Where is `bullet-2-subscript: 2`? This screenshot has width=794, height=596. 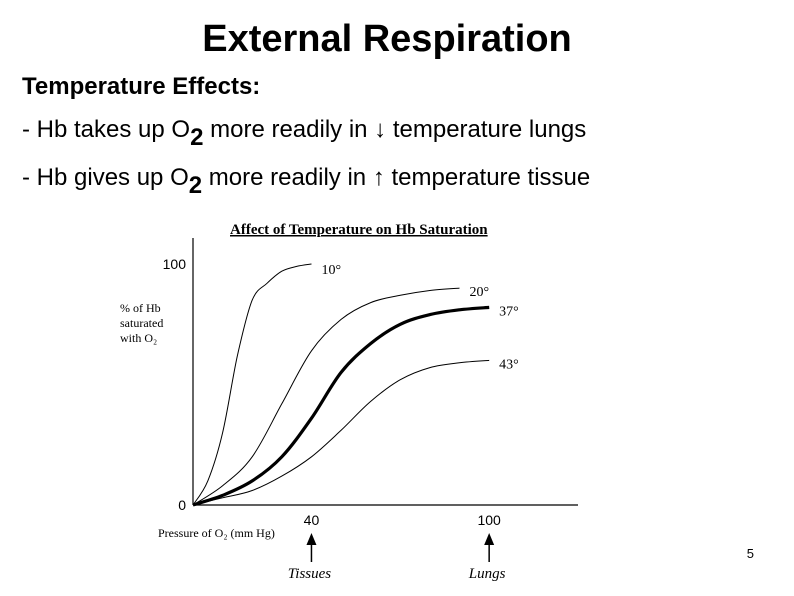 bullet-2-subscript: 2 is located at coordinates (195, 185).